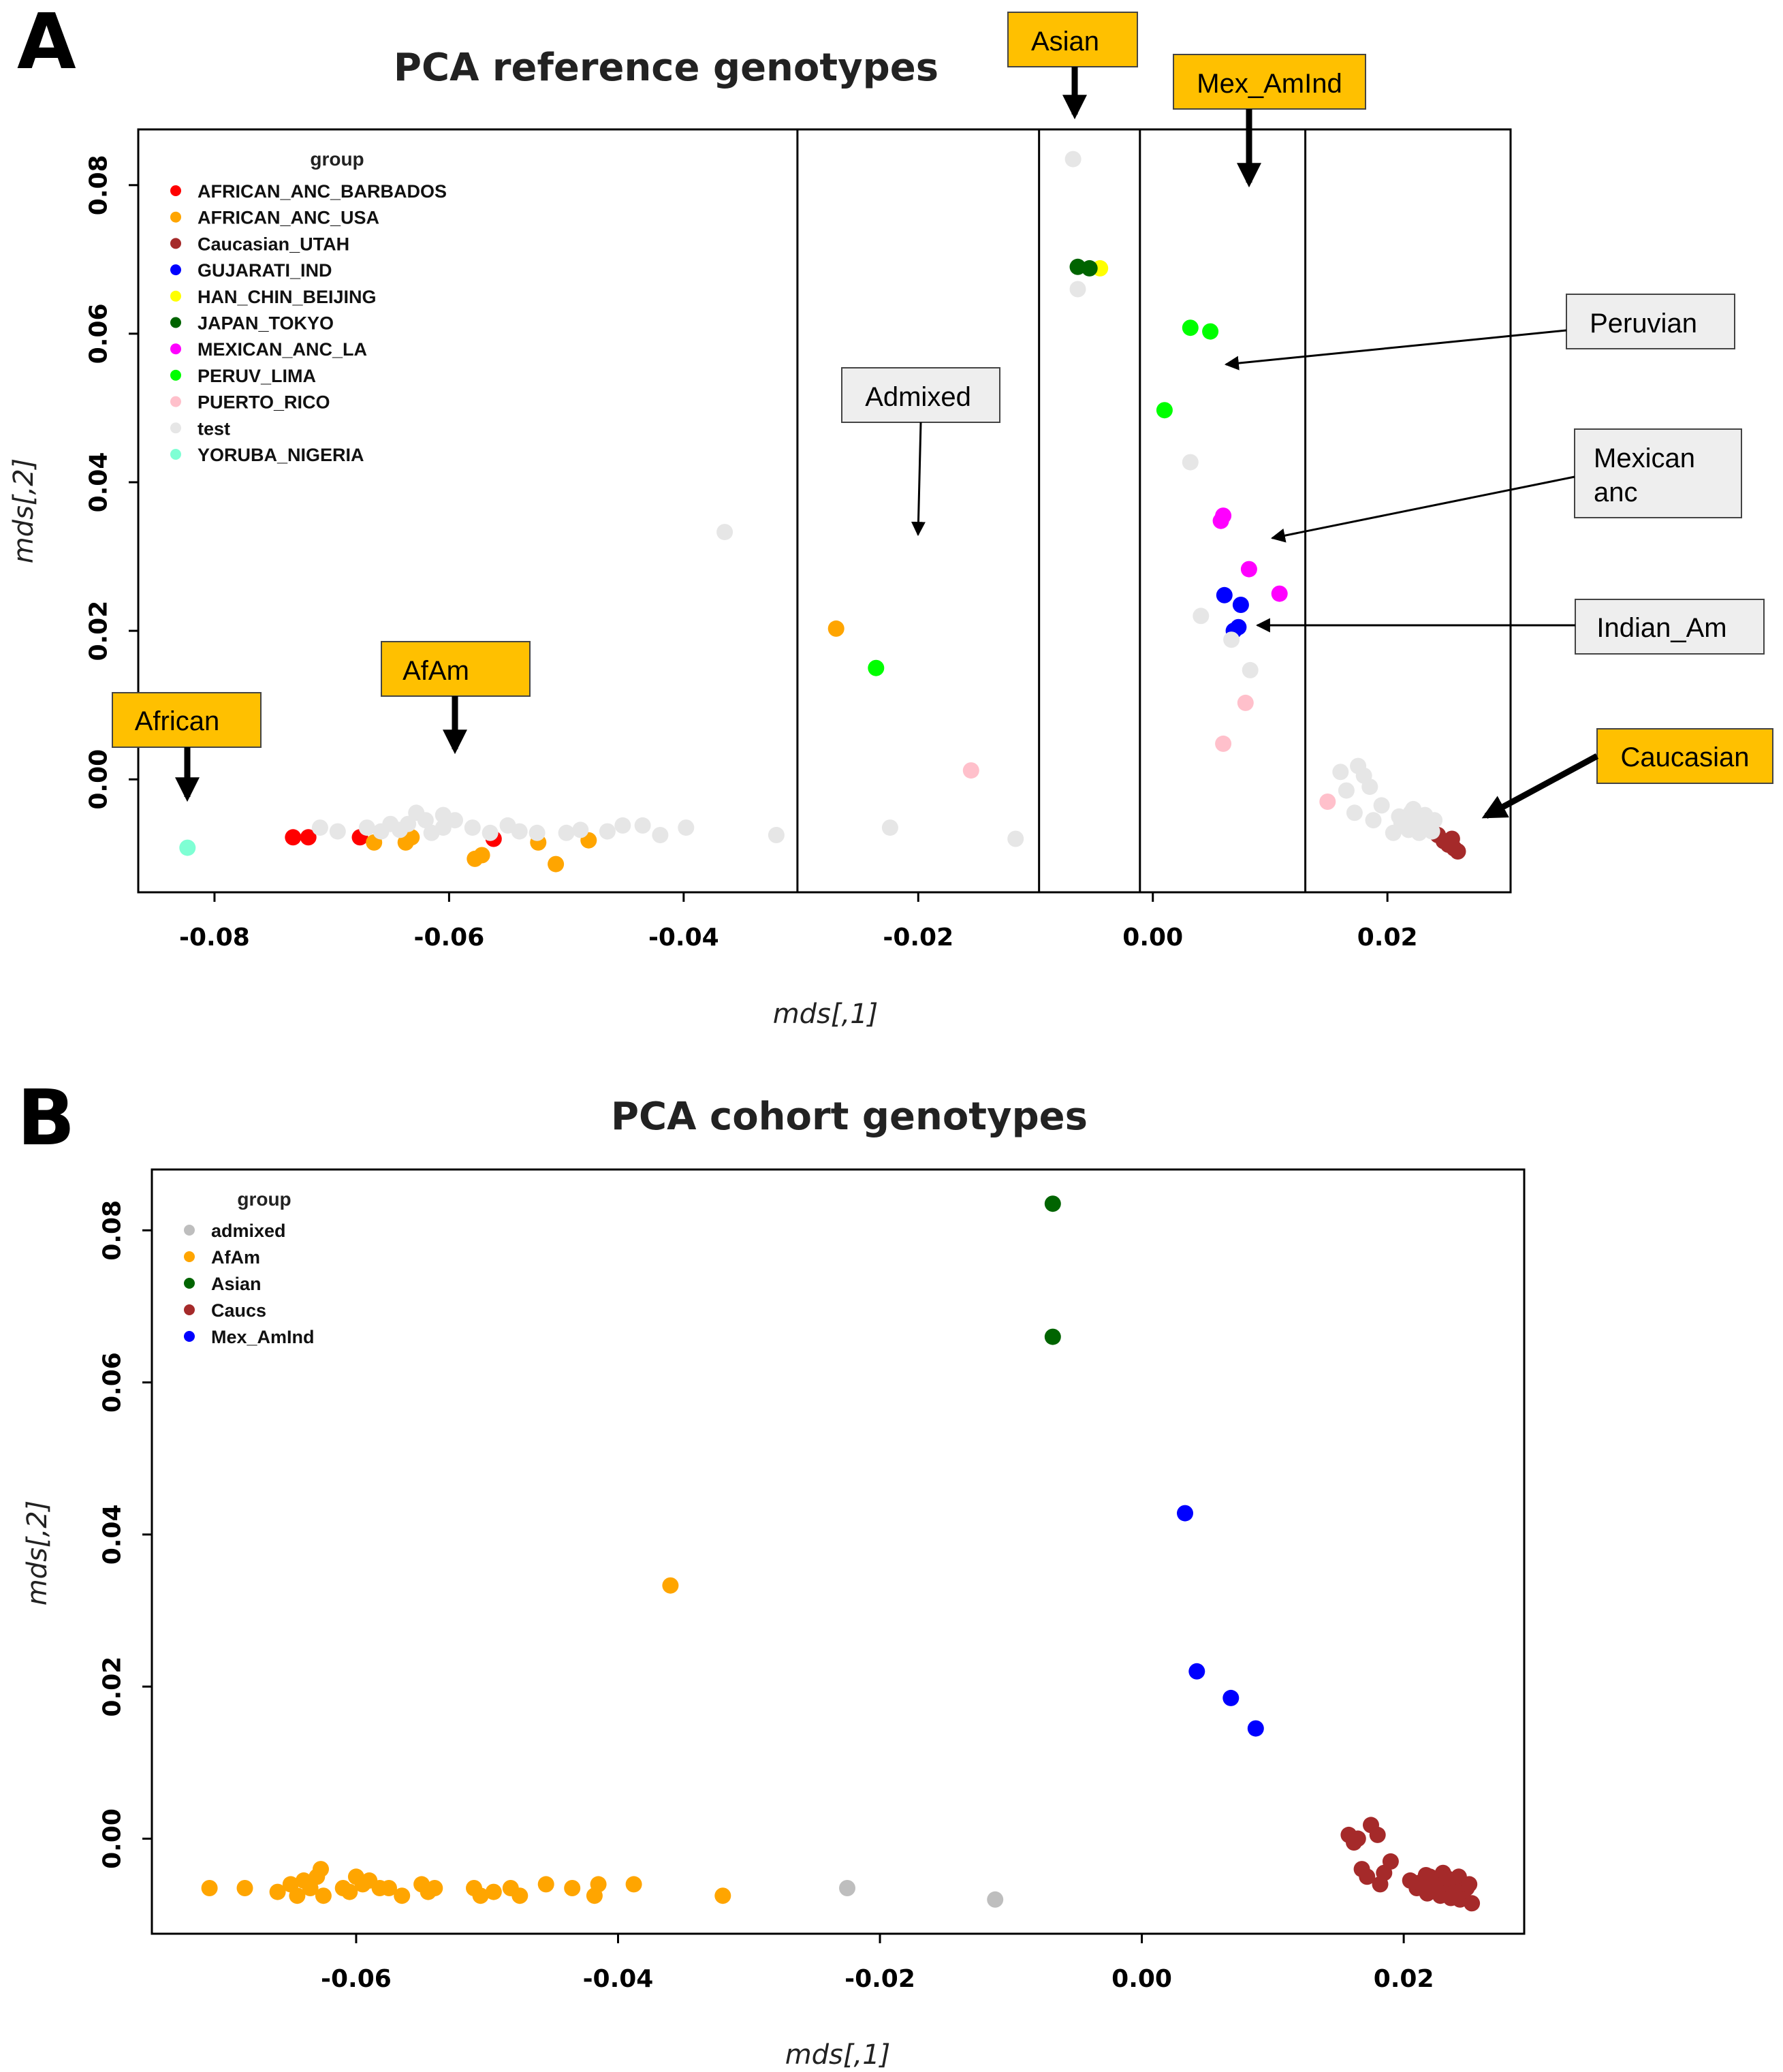 The height and width of the screenshot is (2072, 1783). Describe the element at coordinates (46, 43) in the screenshot. I see `panel-a-letter: A` at that location.